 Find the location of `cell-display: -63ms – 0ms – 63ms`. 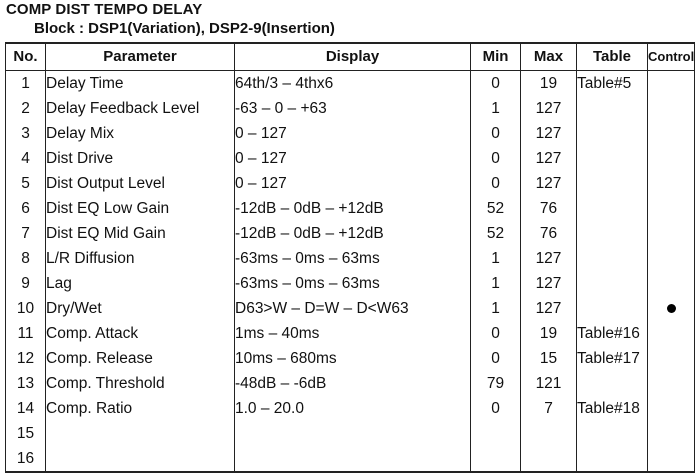

cell-display: -63ms – 0ms – 63ms is located at coordinates (352, 258).